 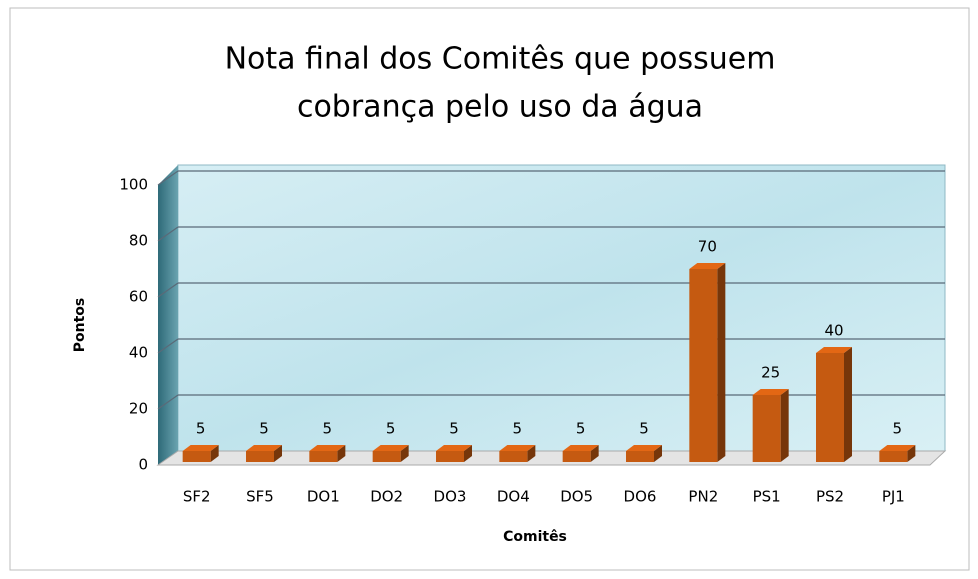 I want to click on y-tick-label: 0, so click(x=143, y=465).